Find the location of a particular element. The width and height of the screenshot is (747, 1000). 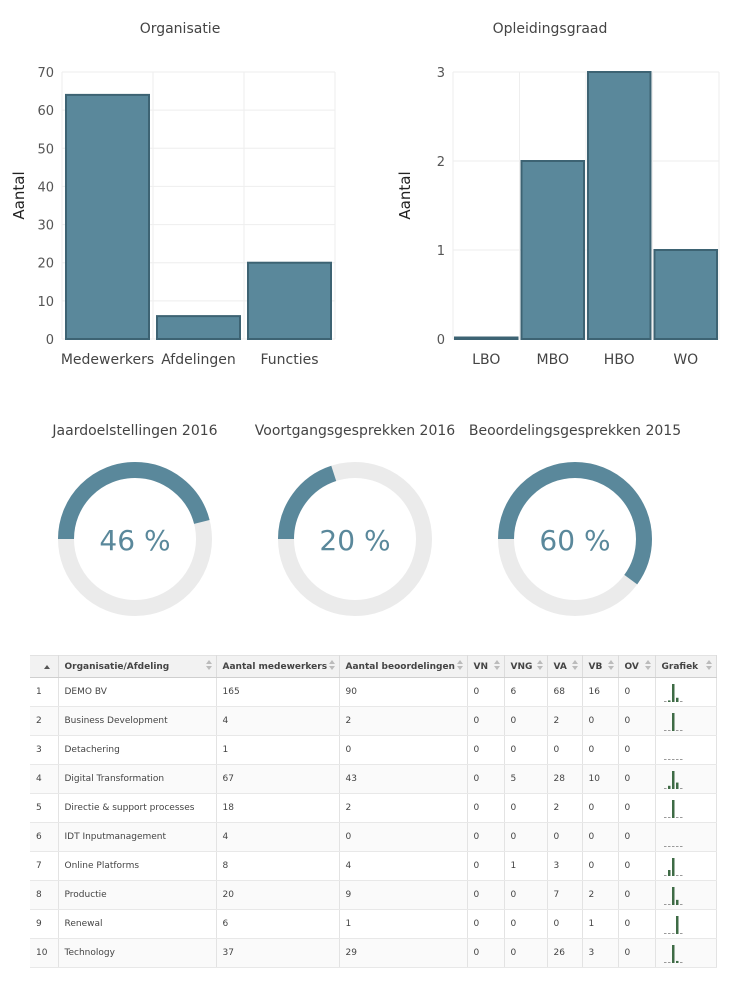

table-row: 4 Digital Transformation 67 43 0 5 28 10 0 is located at coordinates (373, 779).